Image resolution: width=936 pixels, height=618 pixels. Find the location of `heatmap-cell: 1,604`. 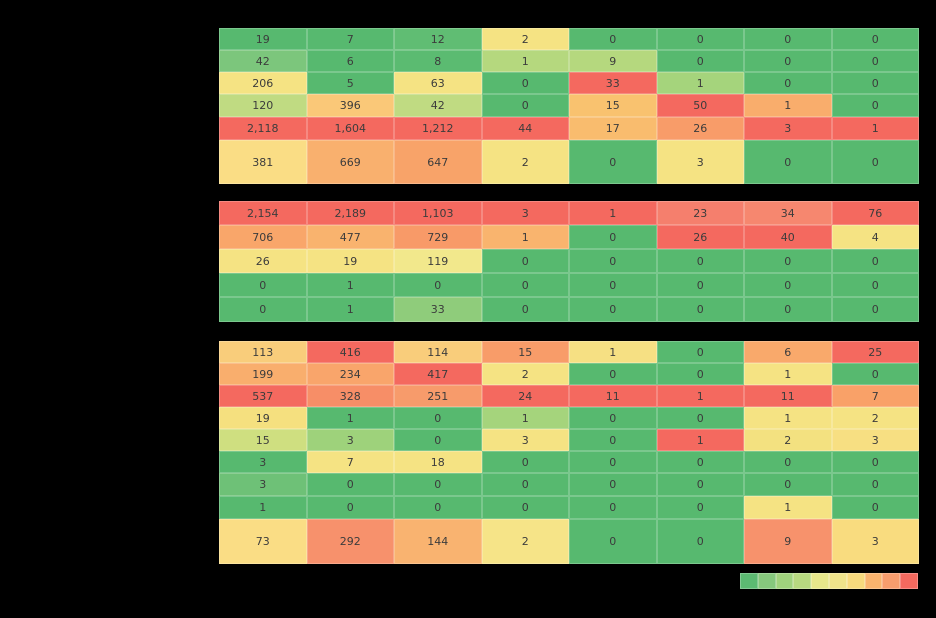

heatmap-cell: 1,604 is located at coordinates (350, 128).